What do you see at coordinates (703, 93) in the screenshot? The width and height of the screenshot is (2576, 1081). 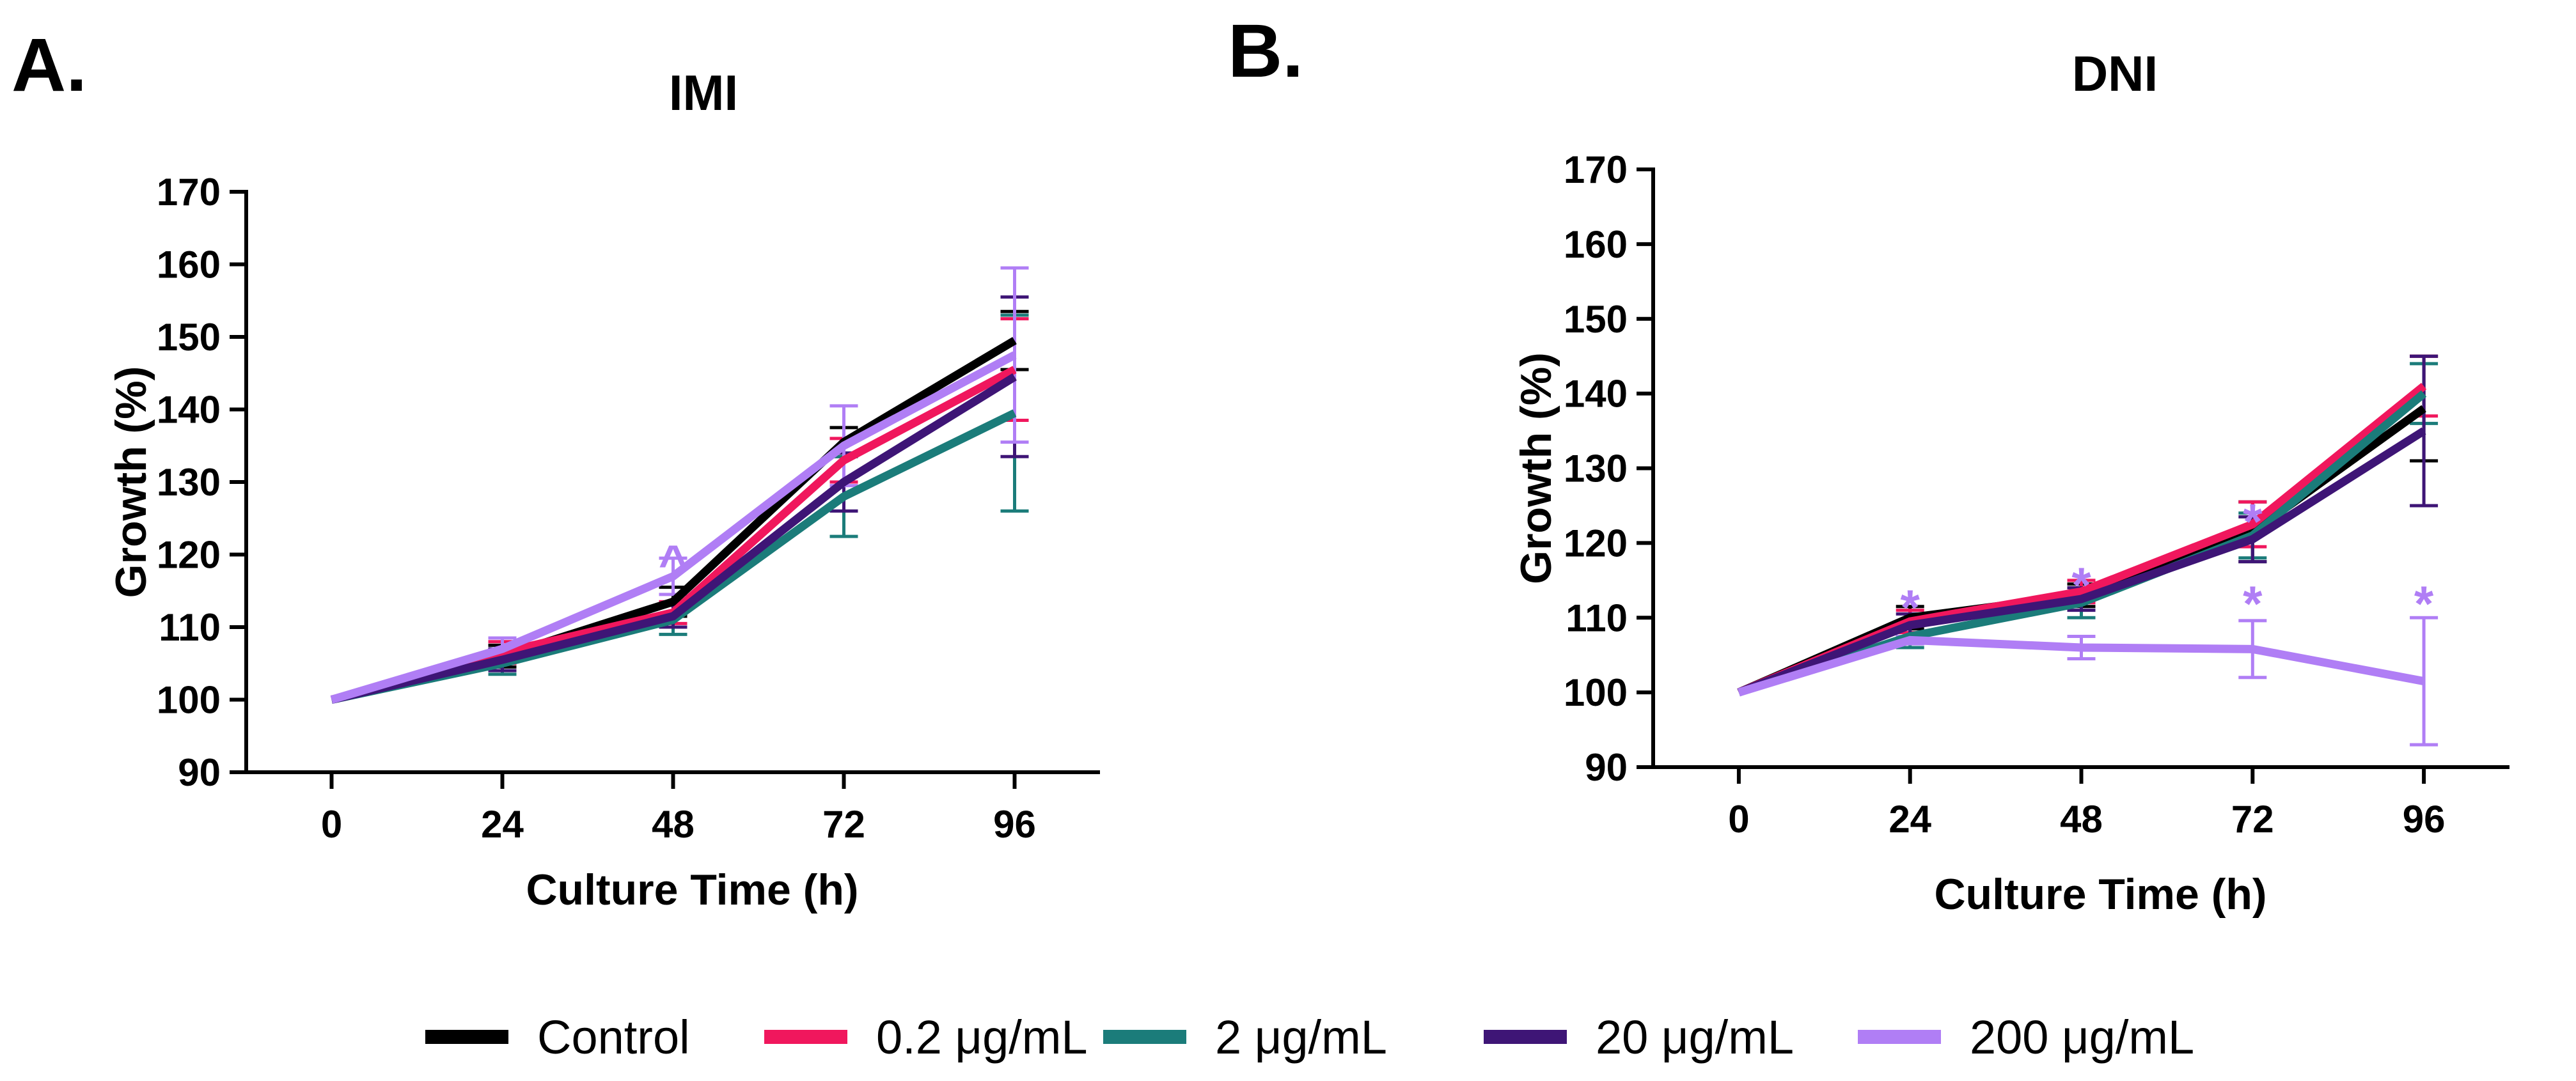 I see `panel-a-title: IMI` at bounding box center [703, 93].